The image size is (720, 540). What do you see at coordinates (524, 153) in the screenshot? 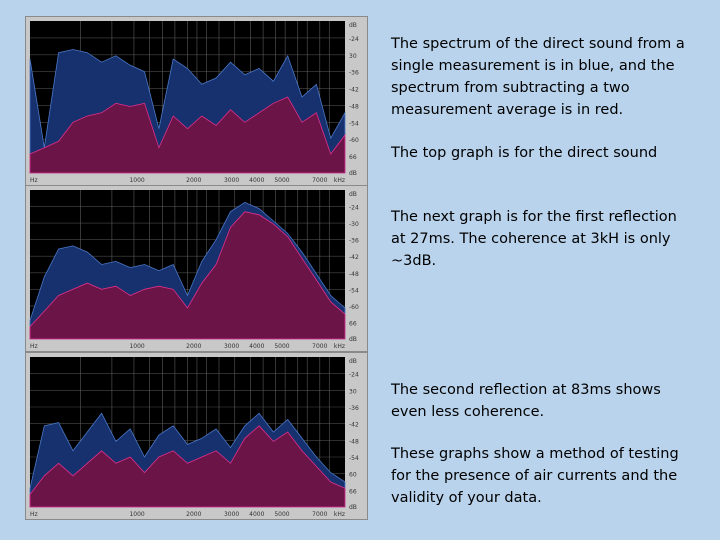
I see `caption-top-graph: The top graph is for the direct sound` at bounding box center [524, 153].